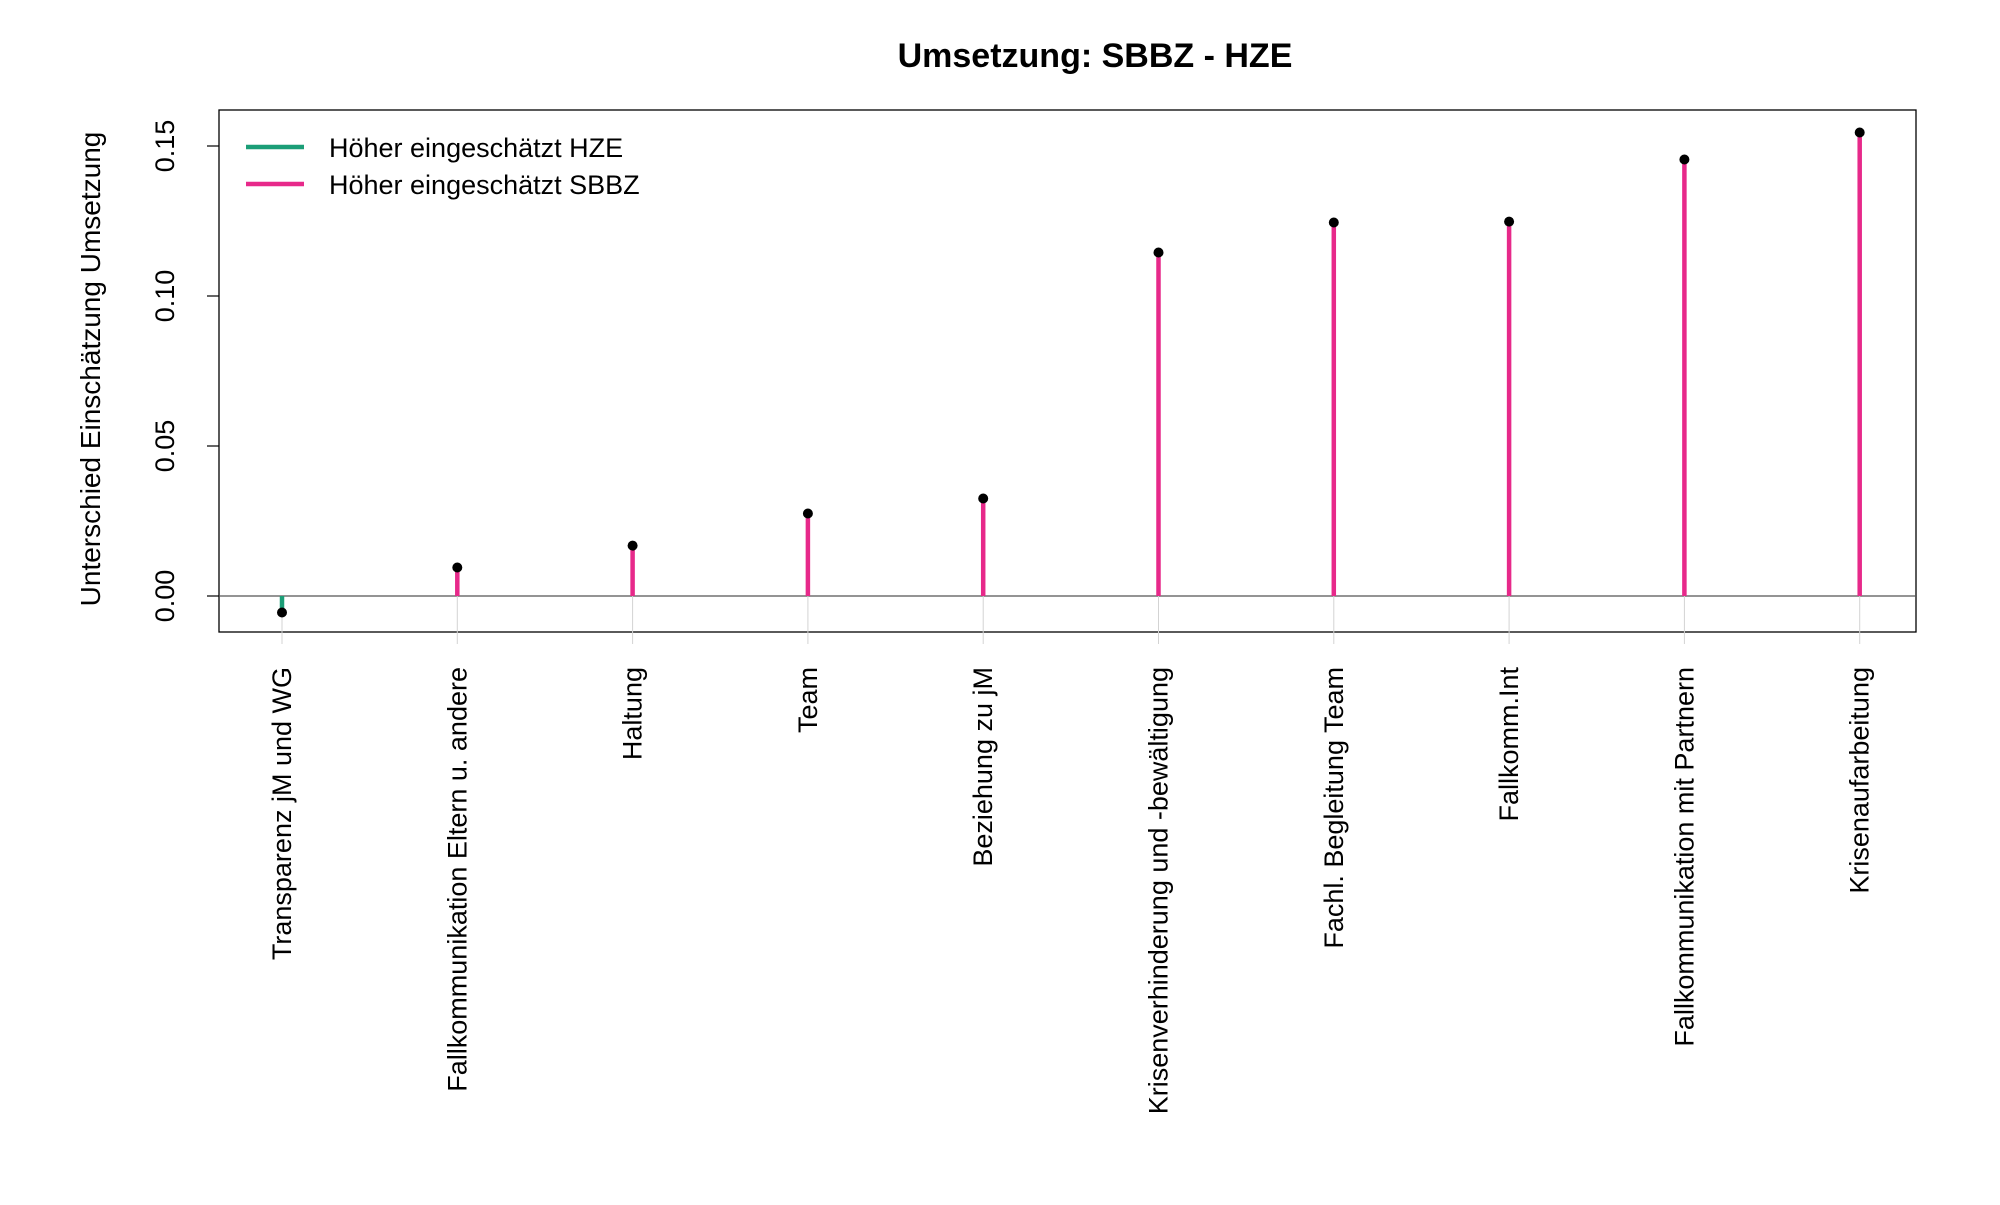  What do you see at coordinates (983, 767) in the screenshot?
I see `x-category-label: Beziehung zu jM` at bounding box center [983, 767].